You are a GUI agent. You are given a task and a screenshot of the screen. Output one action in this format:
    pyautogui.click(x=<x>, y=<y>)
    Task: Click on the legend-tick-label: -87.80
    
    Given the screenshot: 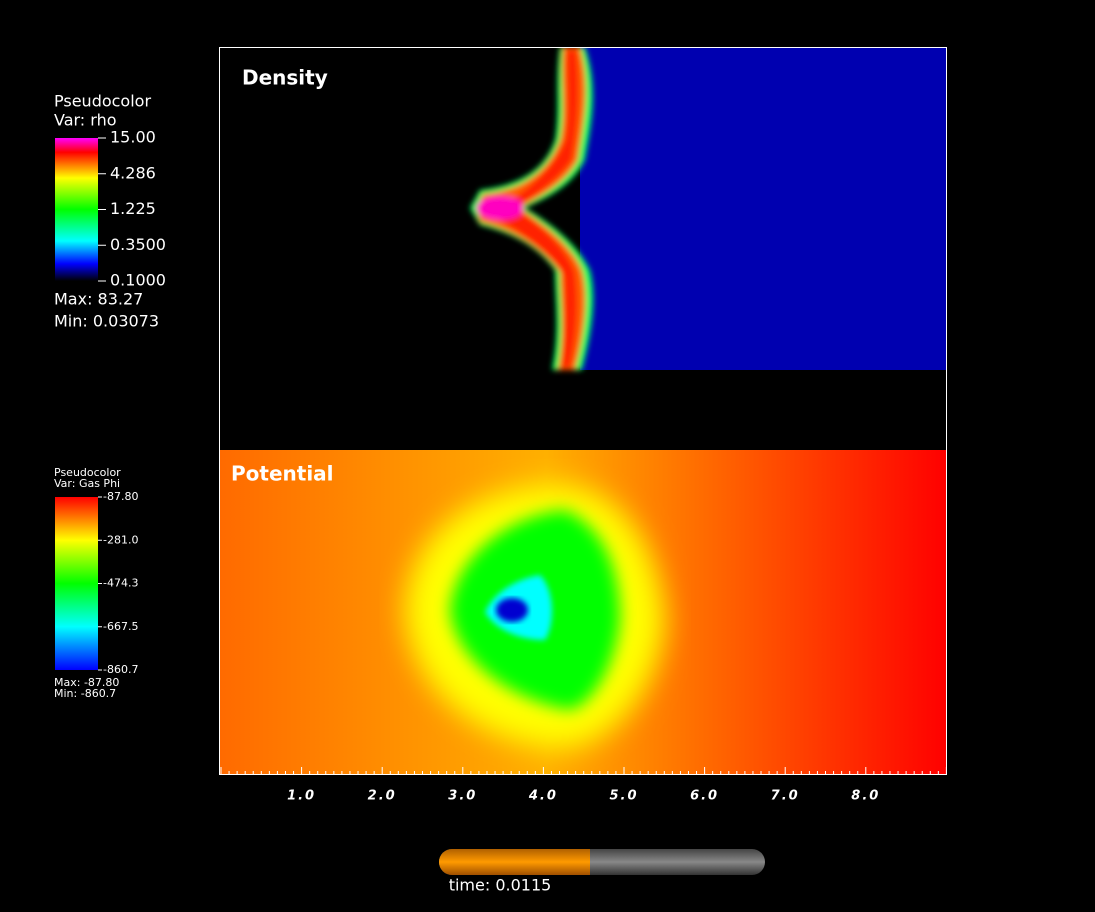 What is the action you would take?
    pyautogui.click(x=120, y=496)
    